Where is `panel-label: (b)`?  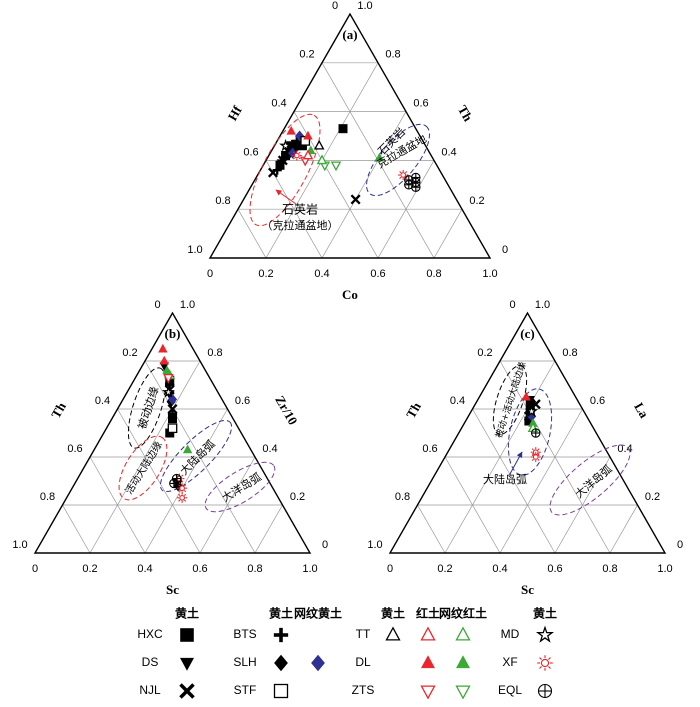
panel-label: (b) is located at coordinates (173, 333).